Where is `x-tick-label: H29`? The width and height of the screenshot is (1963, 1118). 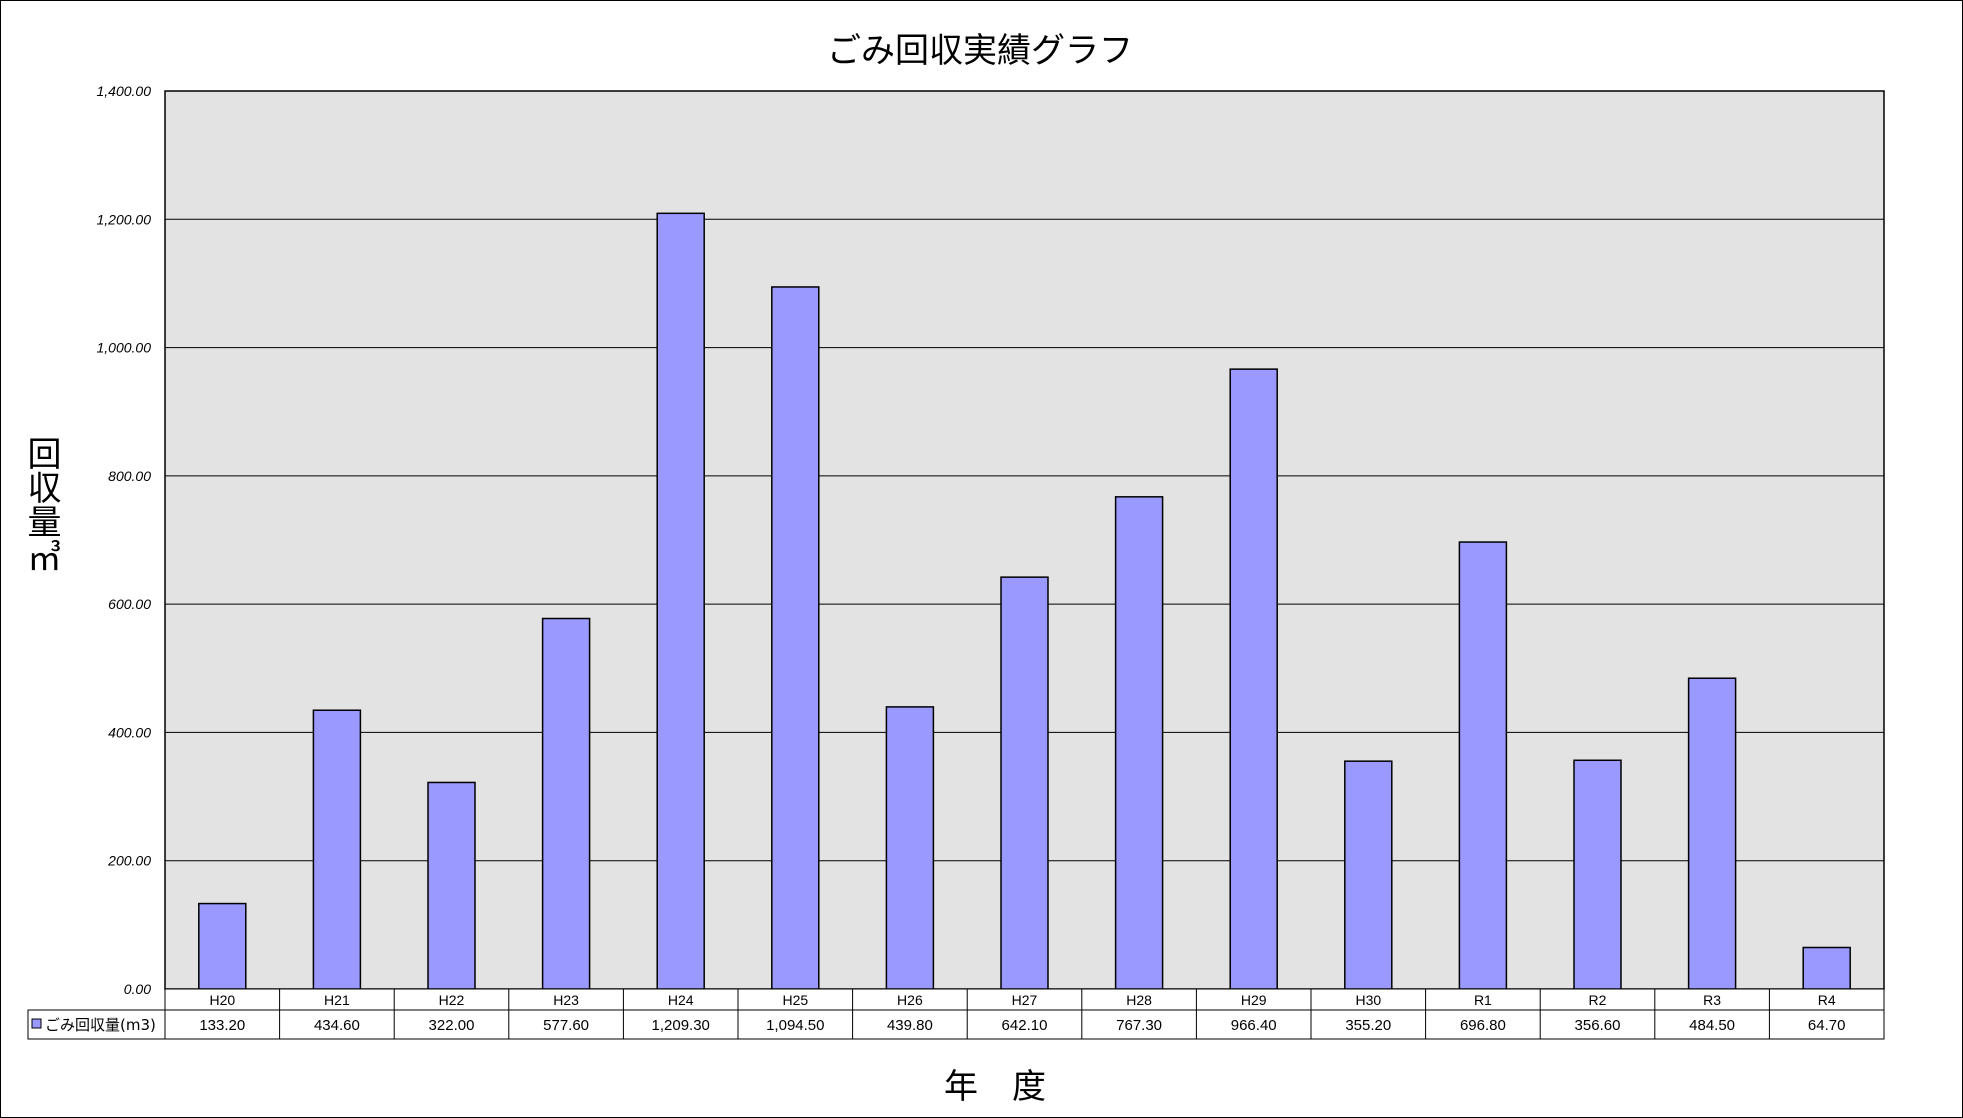
x-tick-label: H29 is located at coordinates (1254, 1000).